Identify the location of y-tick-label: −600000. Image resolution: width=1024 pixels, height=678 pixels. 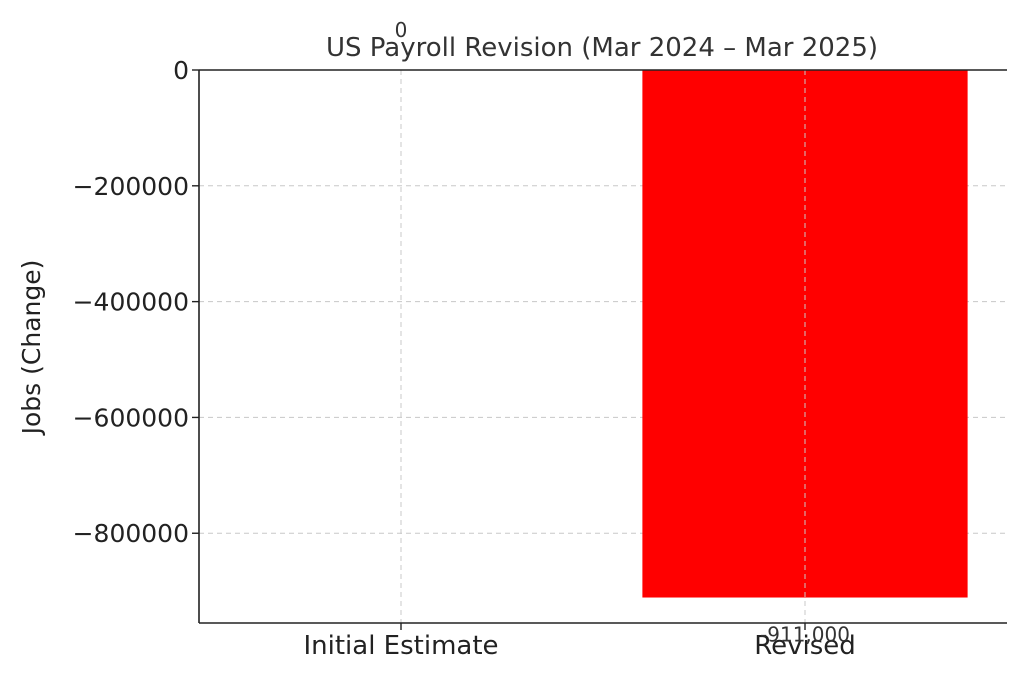
(131, 417).